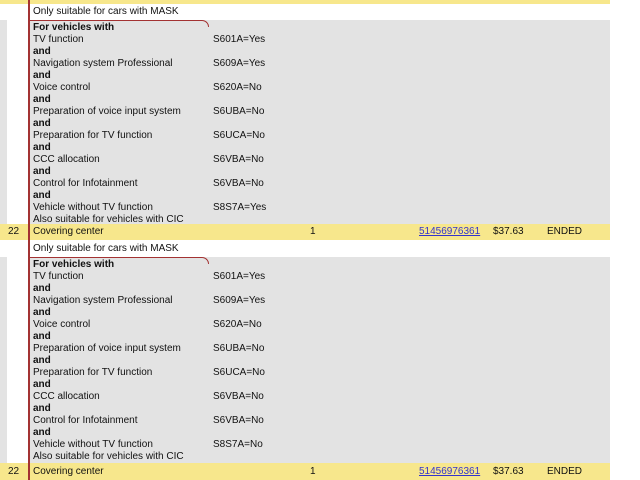 The height and width of the screenshot is (480, 640). What do you see at coordinates (29, 240) in the screenshot?
I see `pos-column-red-rule` at bounding box center [29, 240].